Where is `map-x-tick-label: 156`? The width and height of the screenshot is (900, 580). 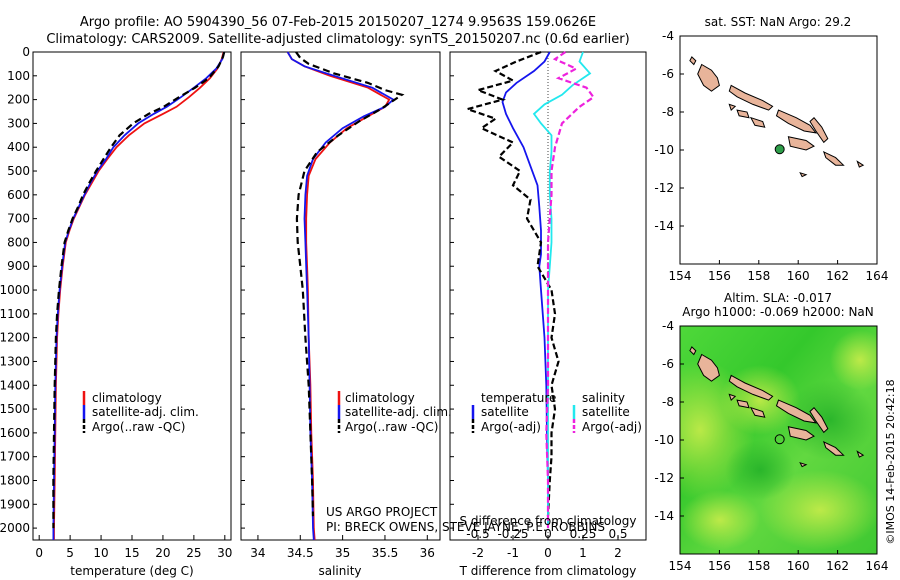 map-x-tick-label: 156 is located at coordinates (719, 566).